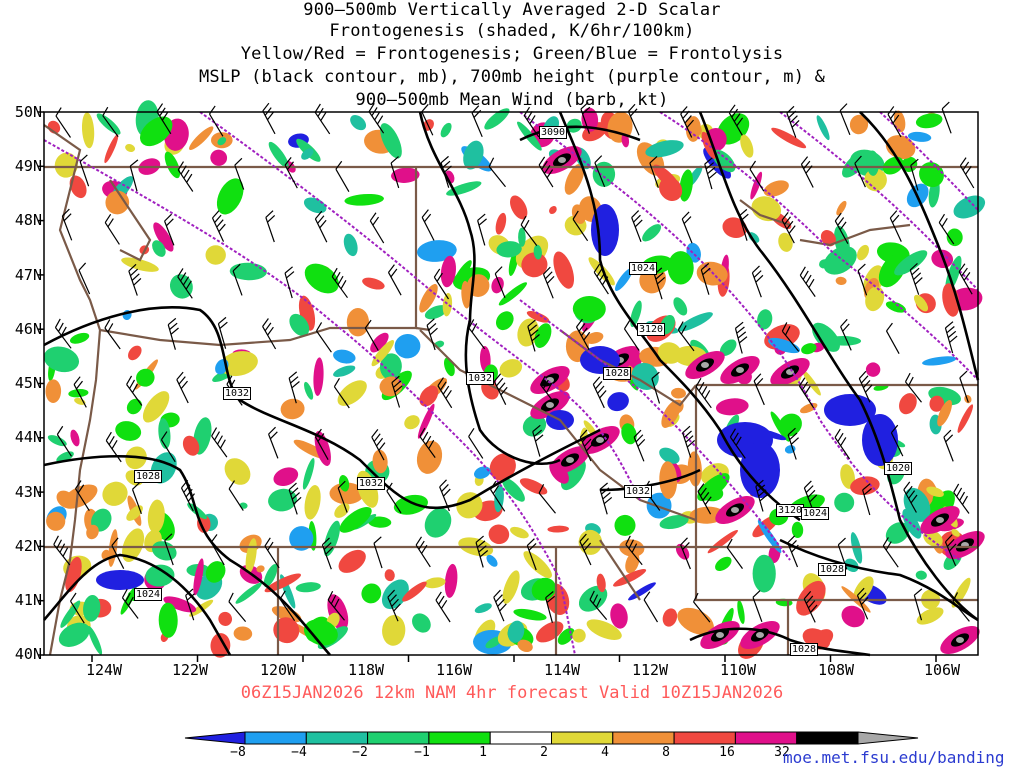 The image size is (1024, 768). What do you see at coordinates (521, 738) in the screenshot?
I see `colorbar-segment` at bounding box center [521, 738].